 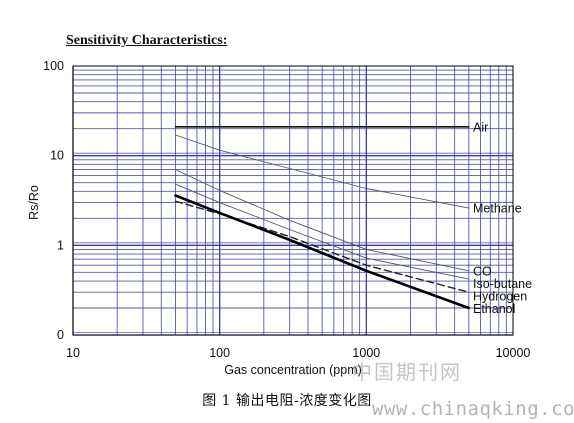 I want to click on series-line-ethanol, so click(x=322, y=252).